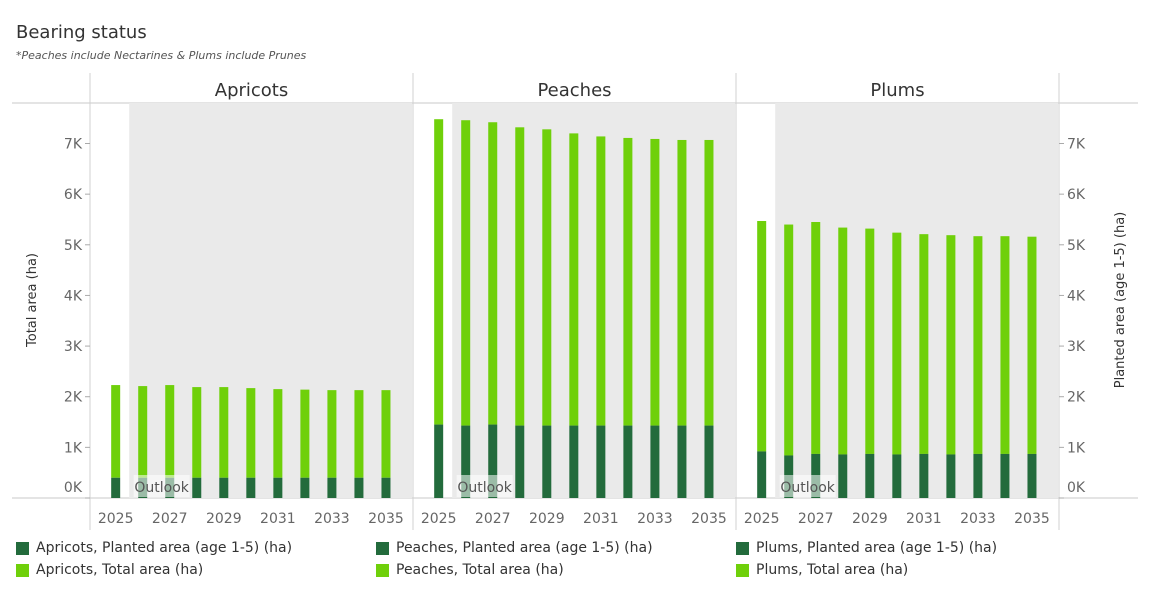  Describe the element at coordinates (1076, 296) in the screenshot. I see `y-tick-label-right: 4K` at that location.